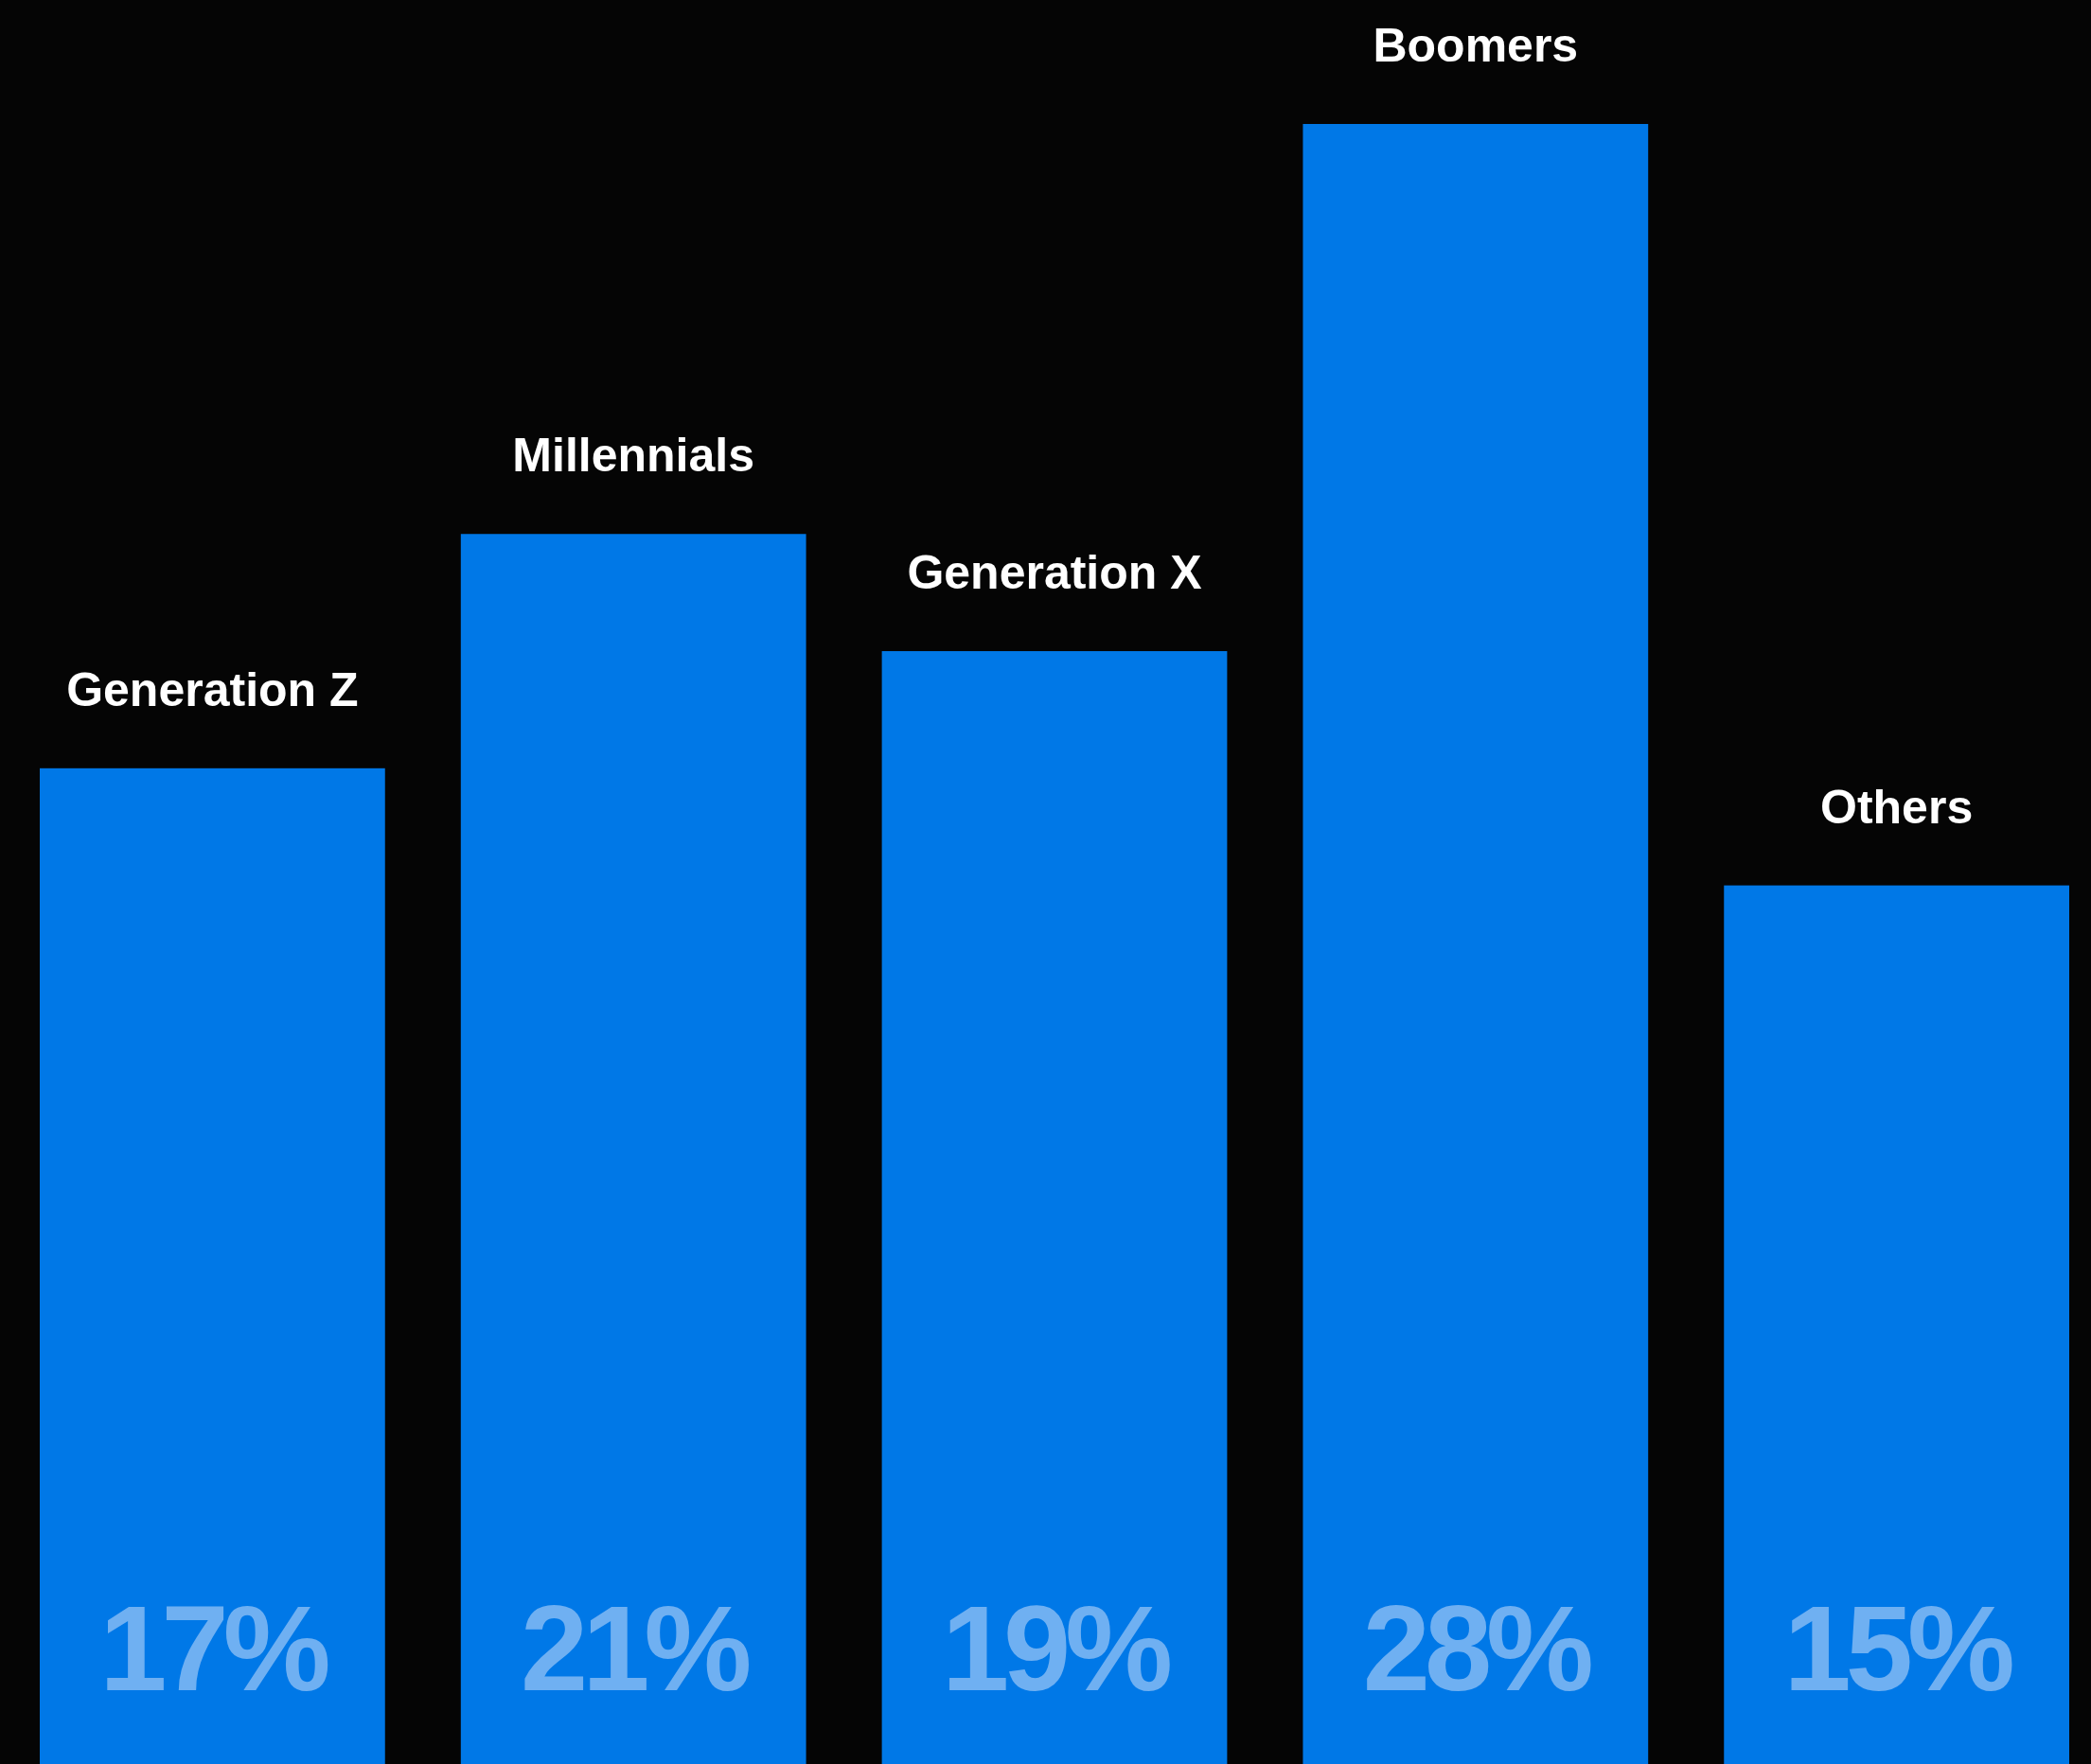 The width and height of the screenshot is (2091, 1764). What do you see at coordinates (633, 456) in the screenshot?
I see `x-tick-label: Millennials` at bounding box center [633, 456].